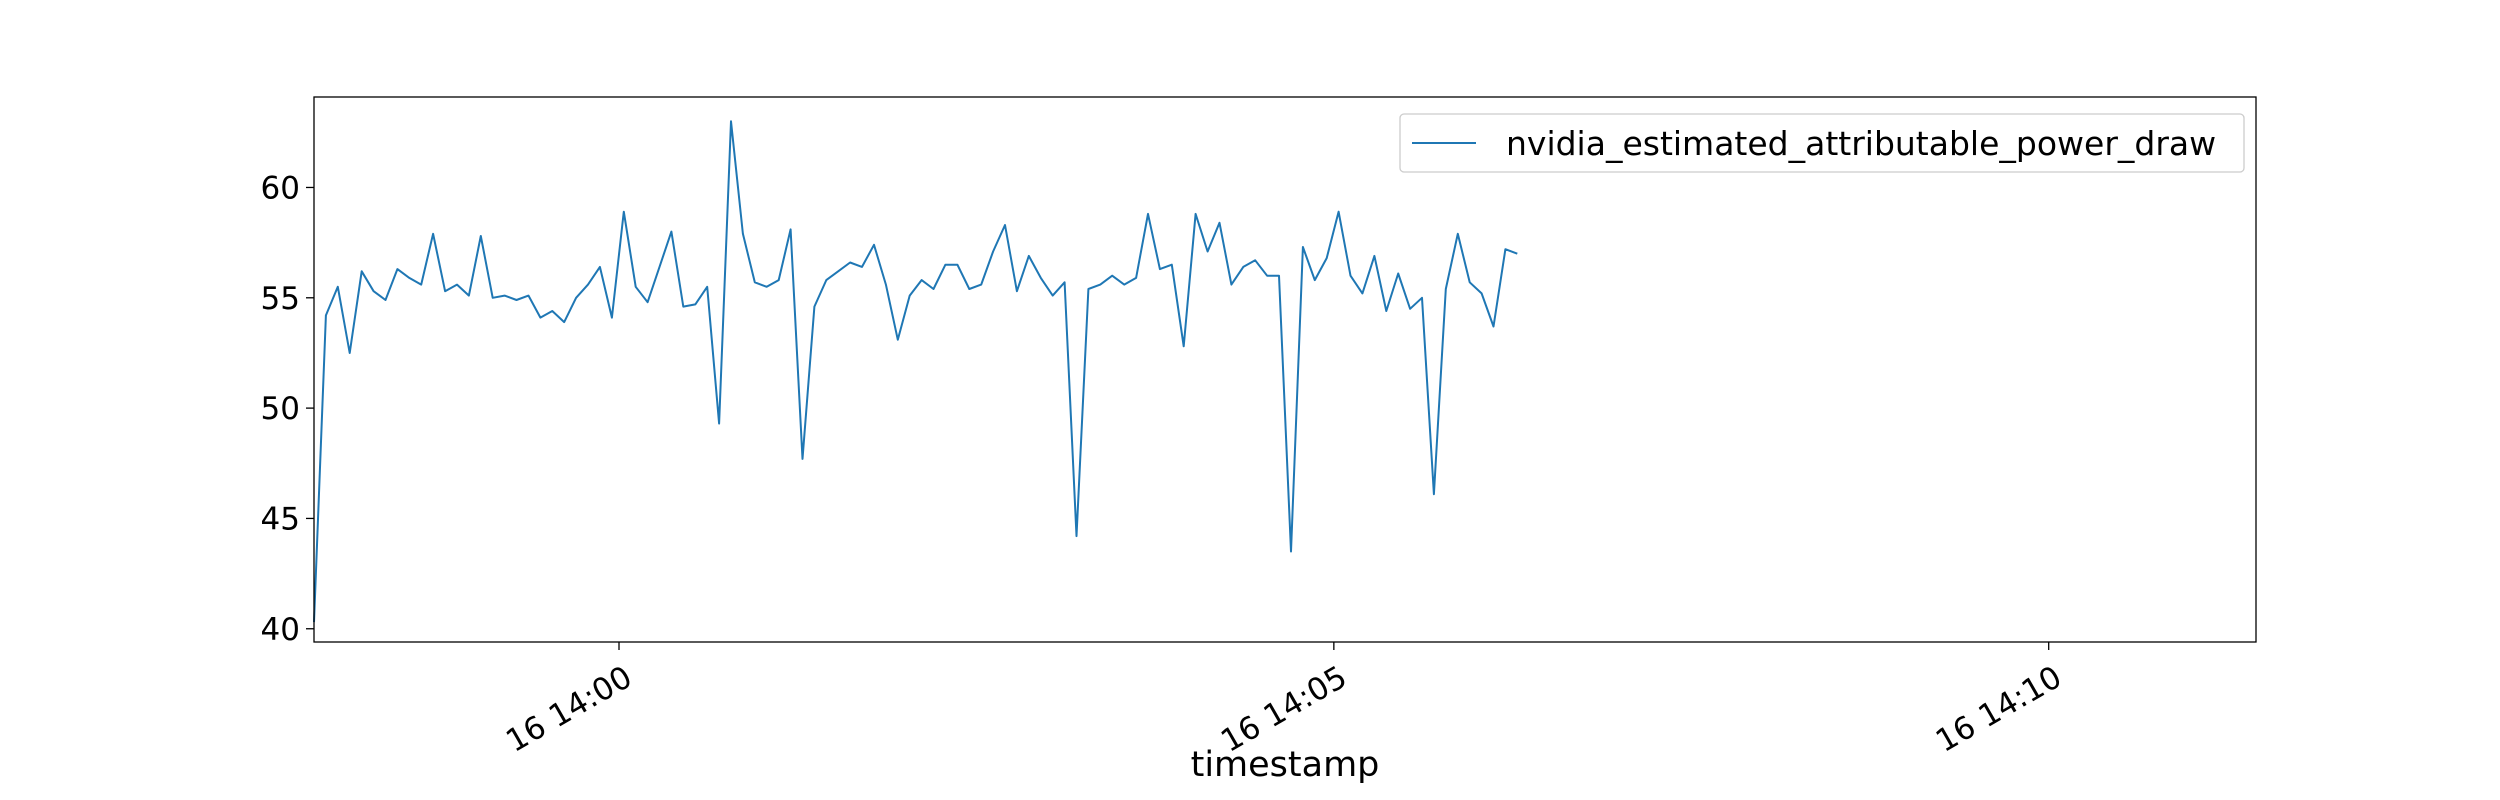 This screenshot has width=2500, height=800. I want to click on y-tick-label: 55, so click(280, 299).